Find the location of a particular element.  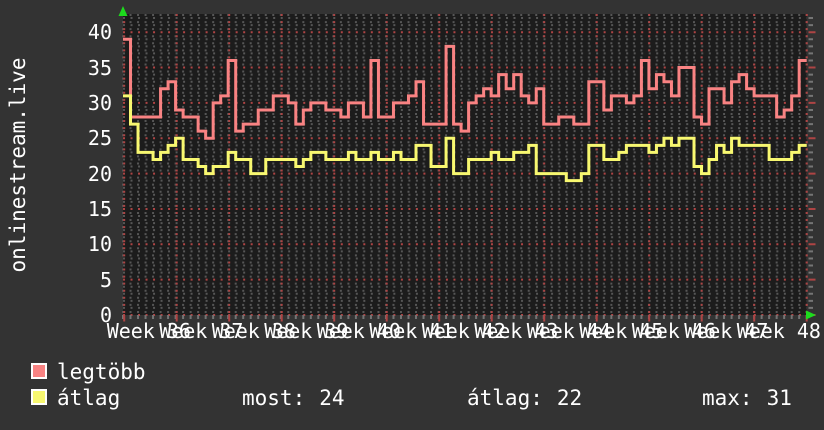

stat-atlag: átlag: 22 is located at coordinates (524, 398).